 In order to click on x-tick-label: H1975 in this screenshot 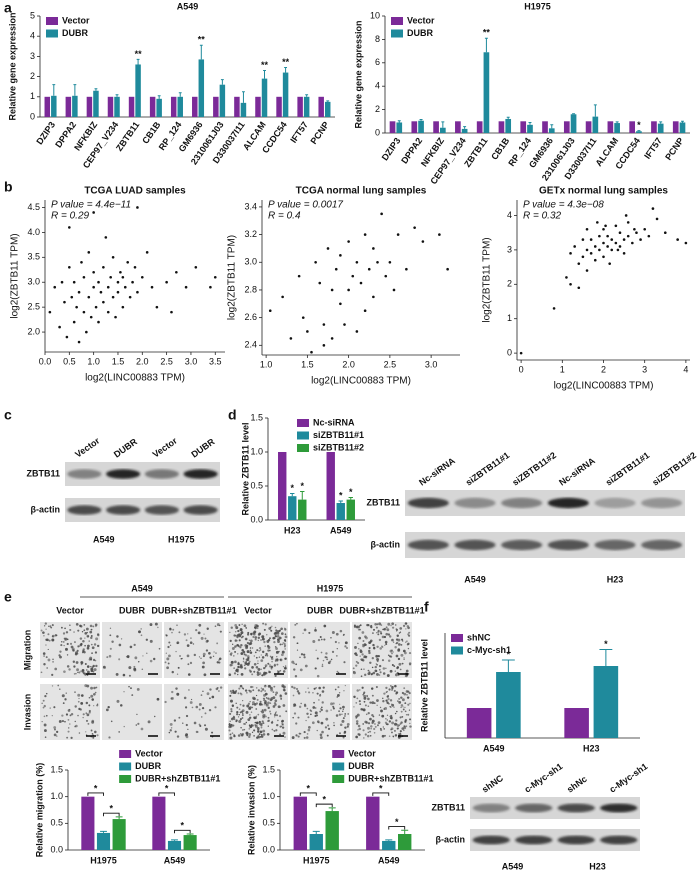, I will do `click(103, 860)`.